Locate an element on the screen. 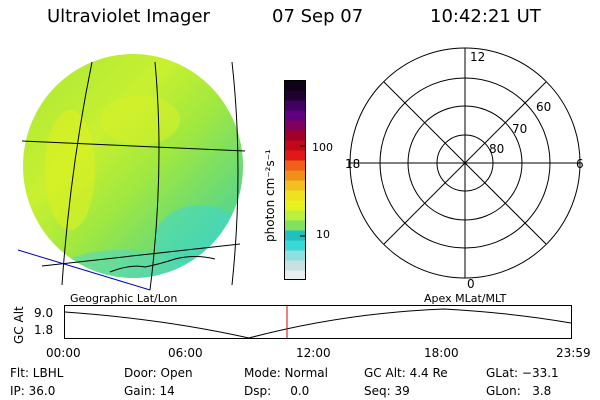 The image size is (600, 400). timeline-tick-2359: 23:59 is located at coordinates (573, 353).